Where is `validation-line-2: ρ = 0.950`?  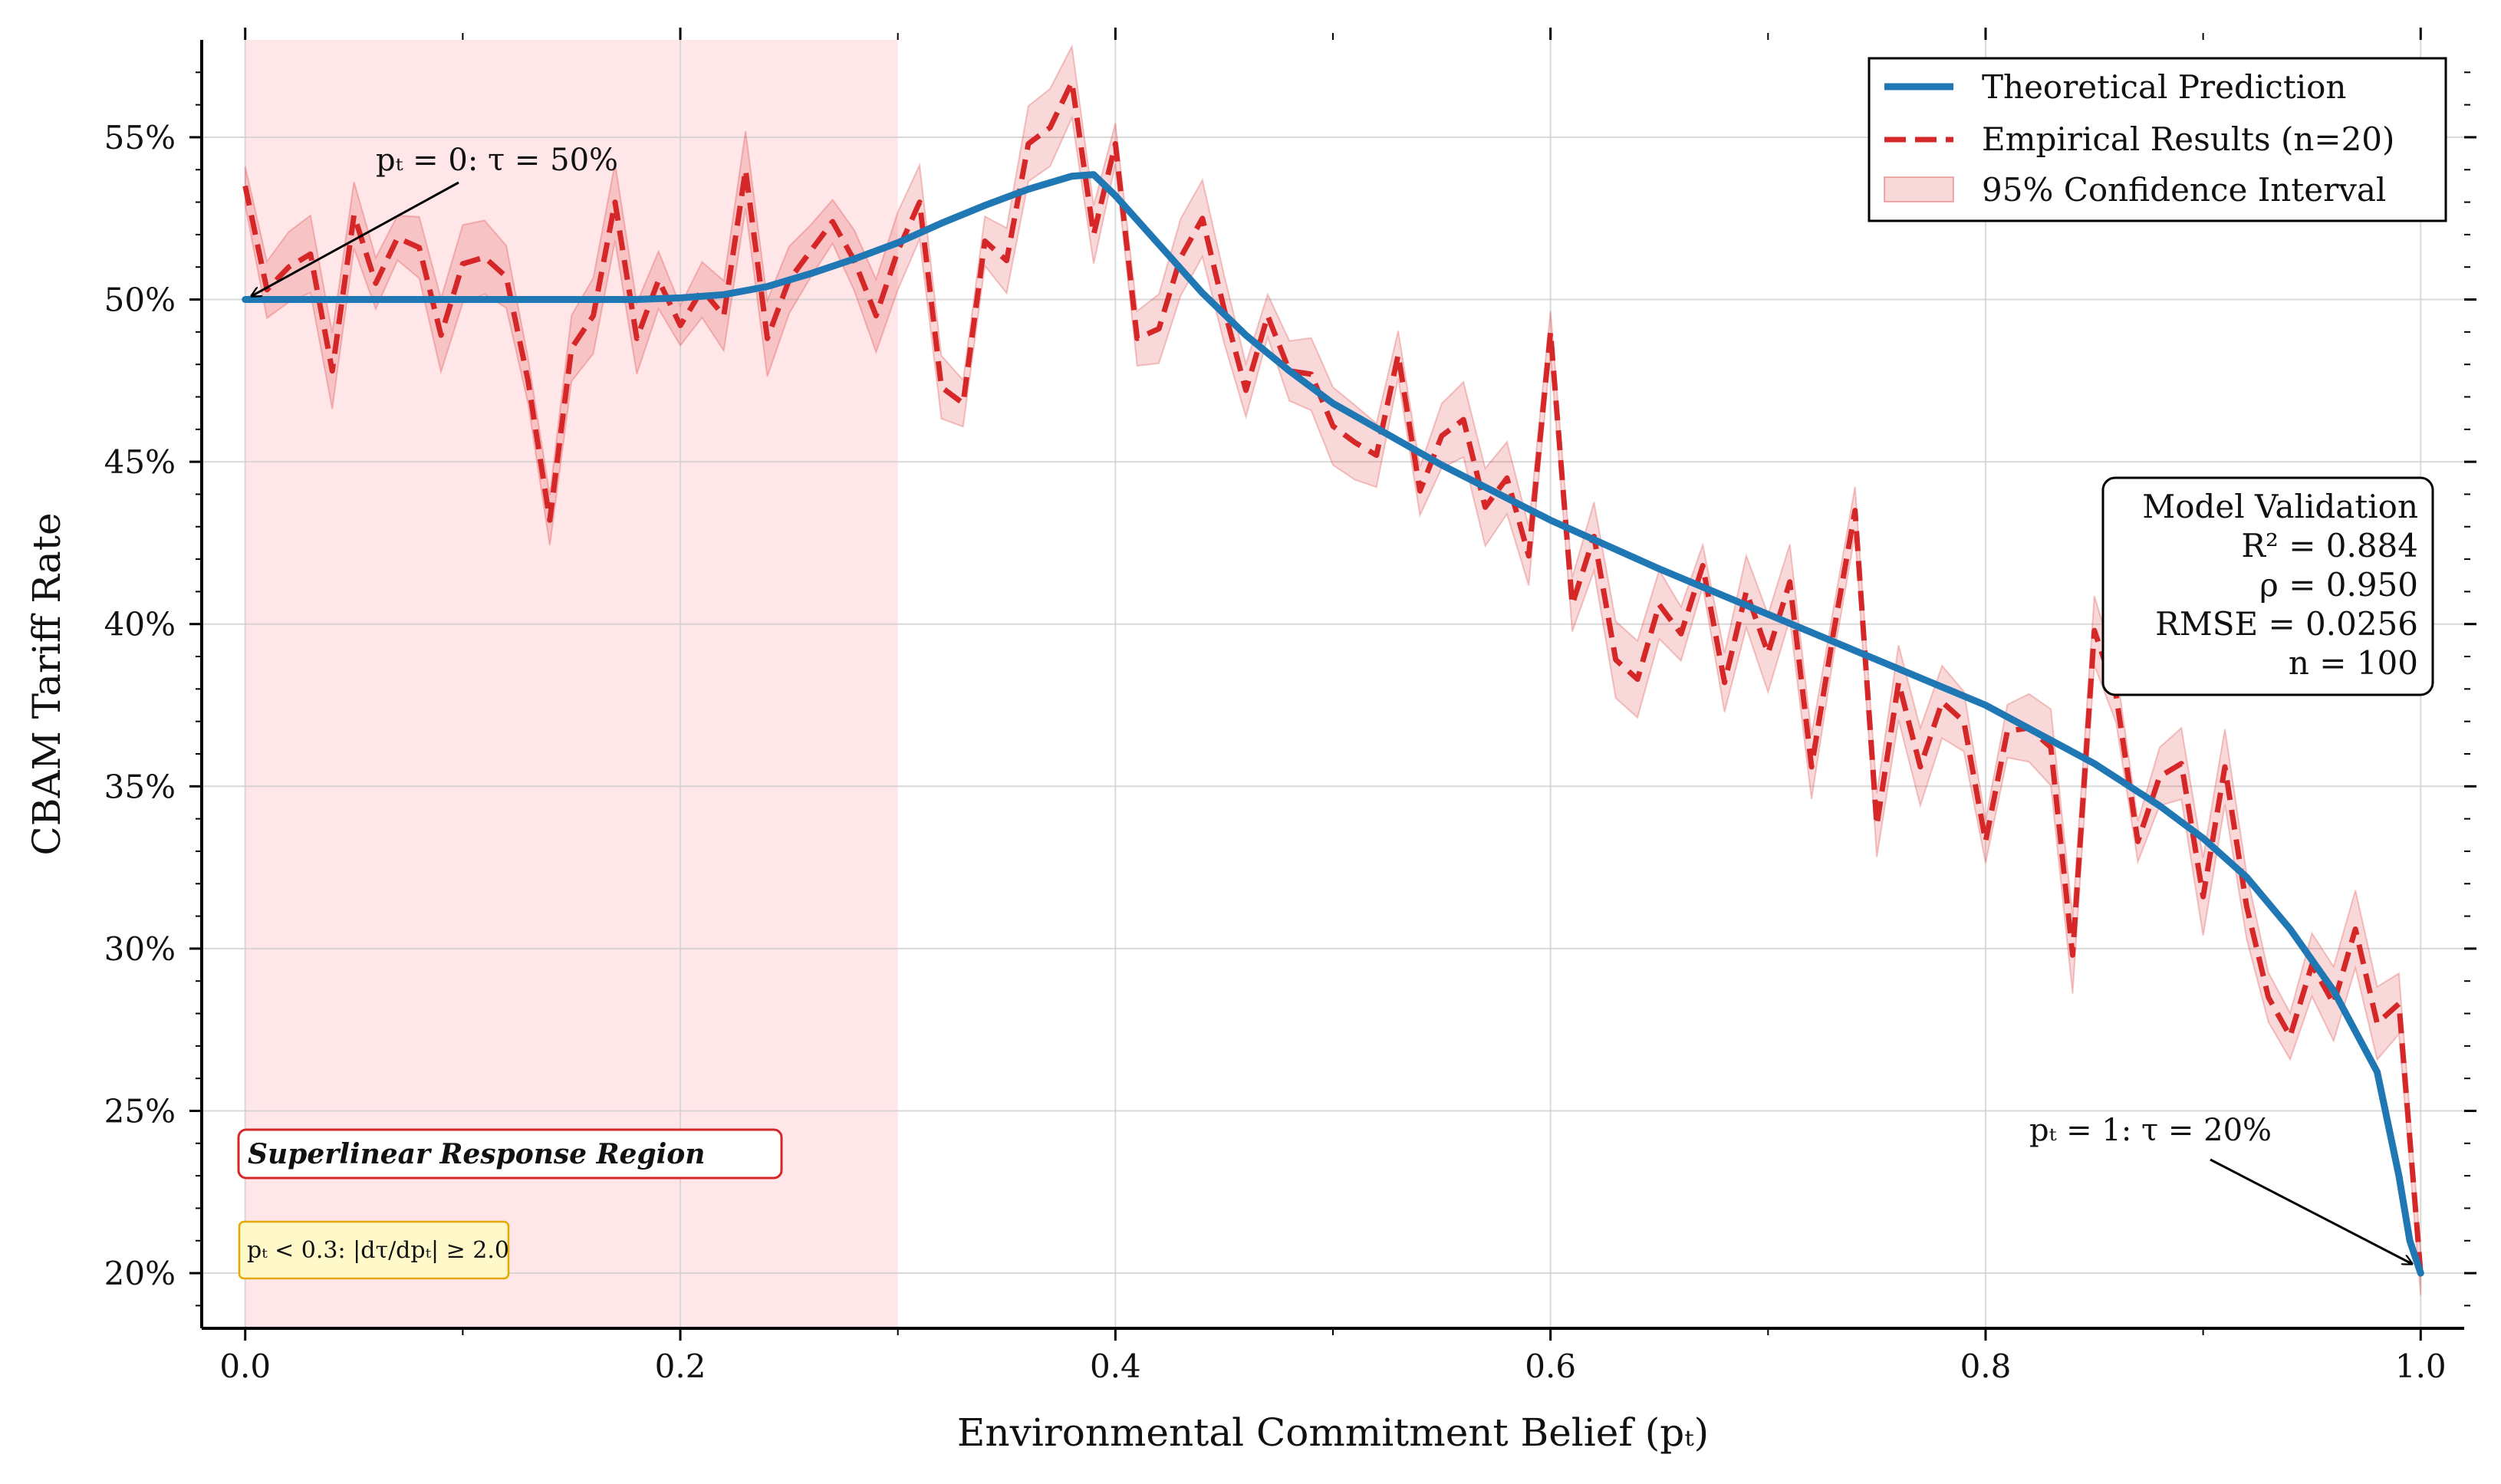
validation-line-2: ρ = 0.950 is located at coordinates (2338, 585).